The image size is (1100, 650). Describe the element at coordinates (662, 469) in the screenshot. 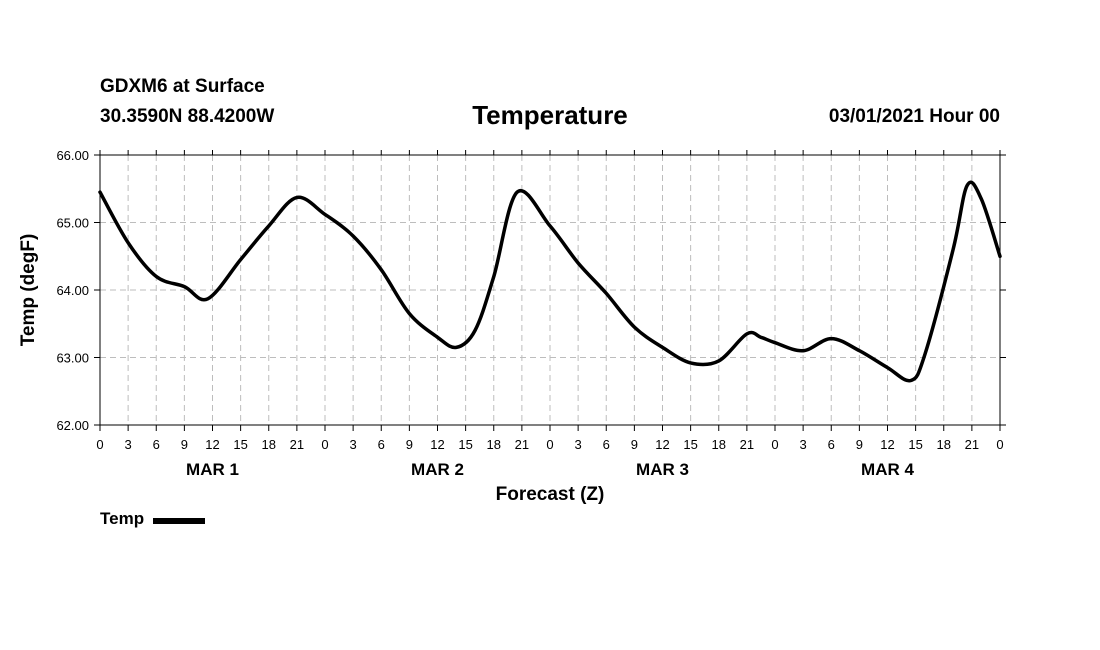

I see `day-label: MAR 3` at that location.